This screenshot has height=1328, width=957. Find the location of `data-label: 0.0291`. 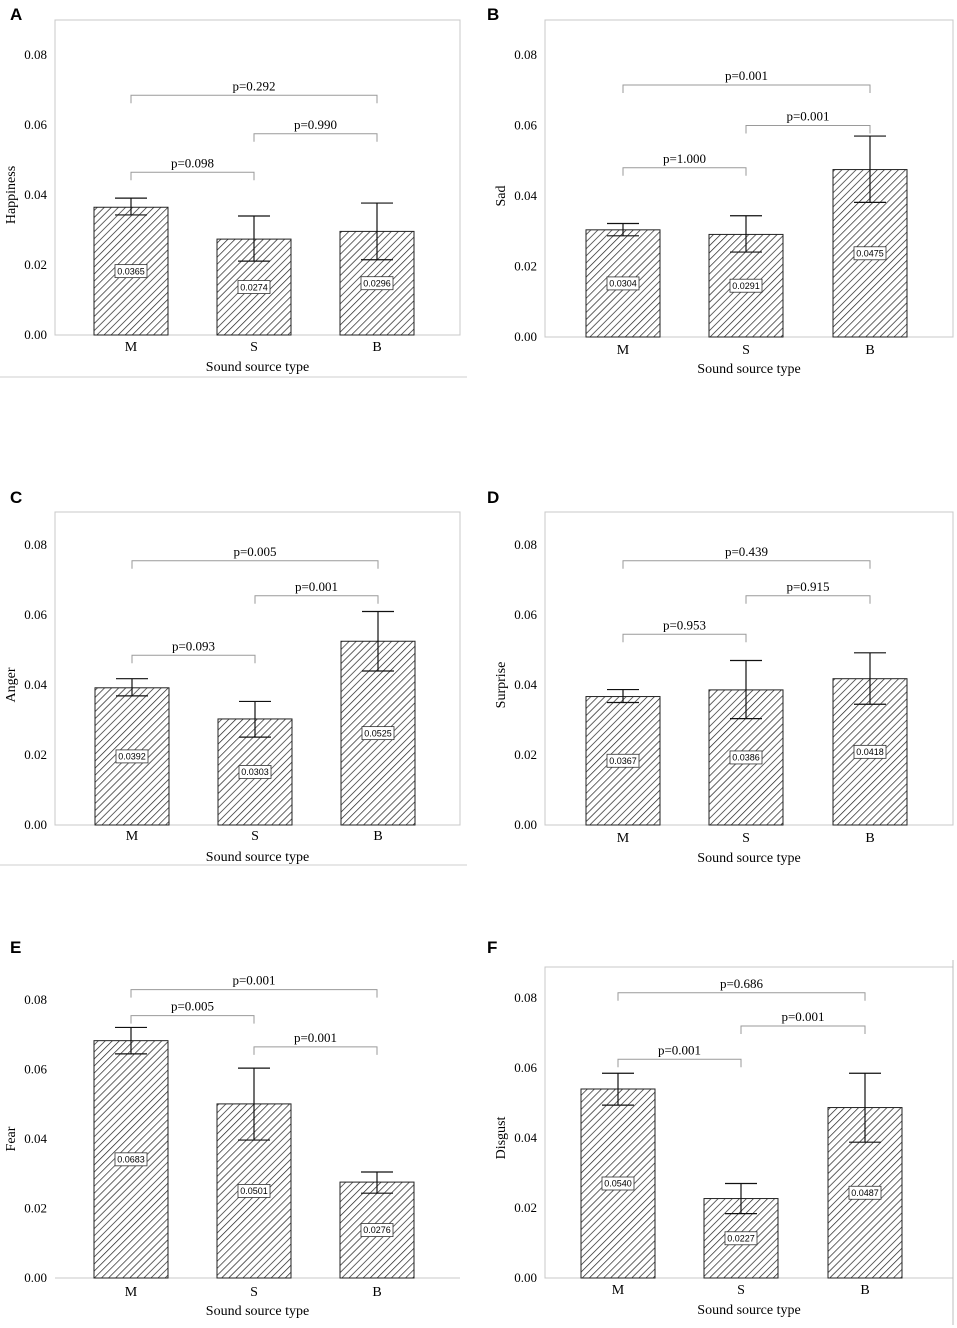

data-label: 0.0291 is located at coordinates (746, 286).